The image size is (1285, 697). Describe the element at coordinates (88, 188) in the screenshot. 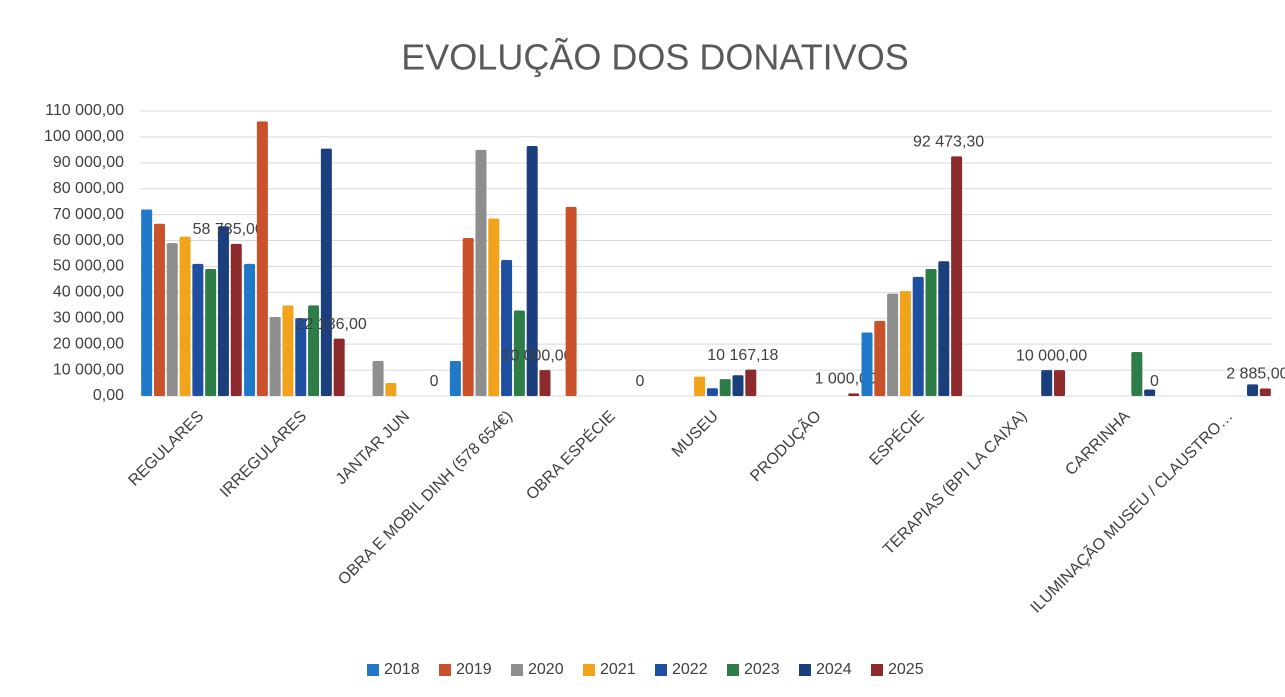

I see `y-tick-label: 80 000,00` at that location.